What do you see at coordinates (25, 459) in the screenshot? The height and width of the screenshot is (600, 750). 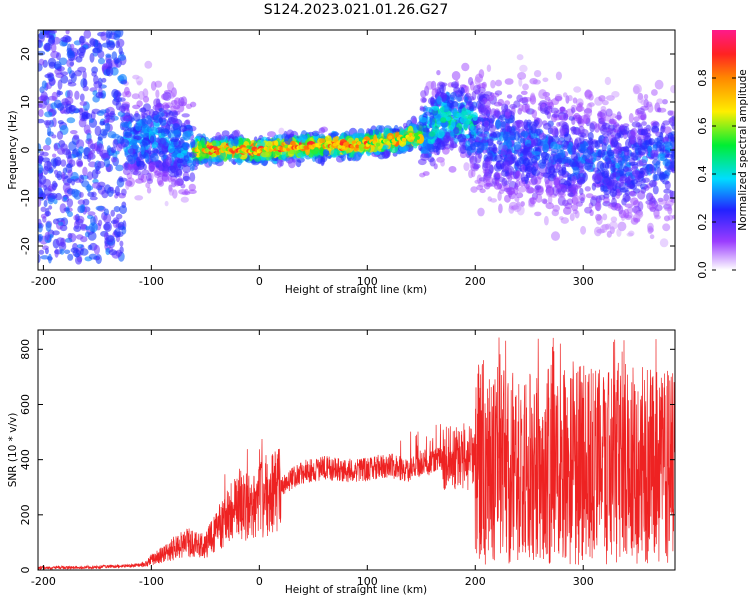 I see `snr-y-tick-label: 400` at bounding box center [25, 459].